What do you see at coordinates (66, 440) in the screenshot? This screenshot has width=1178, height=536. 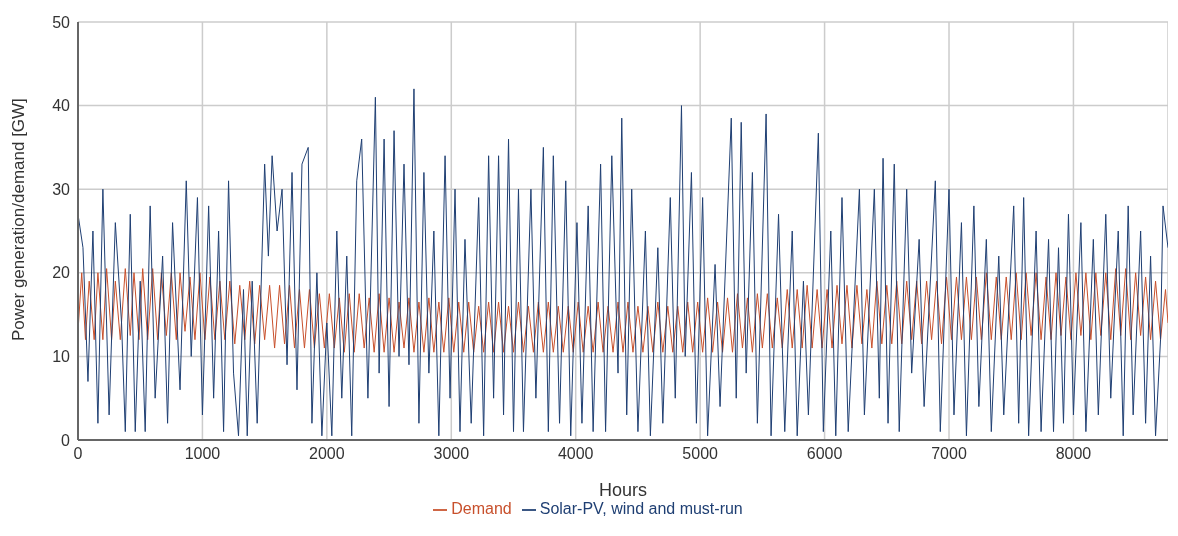 I see `y-tick-label: 0` at bounding box center [66, 440].